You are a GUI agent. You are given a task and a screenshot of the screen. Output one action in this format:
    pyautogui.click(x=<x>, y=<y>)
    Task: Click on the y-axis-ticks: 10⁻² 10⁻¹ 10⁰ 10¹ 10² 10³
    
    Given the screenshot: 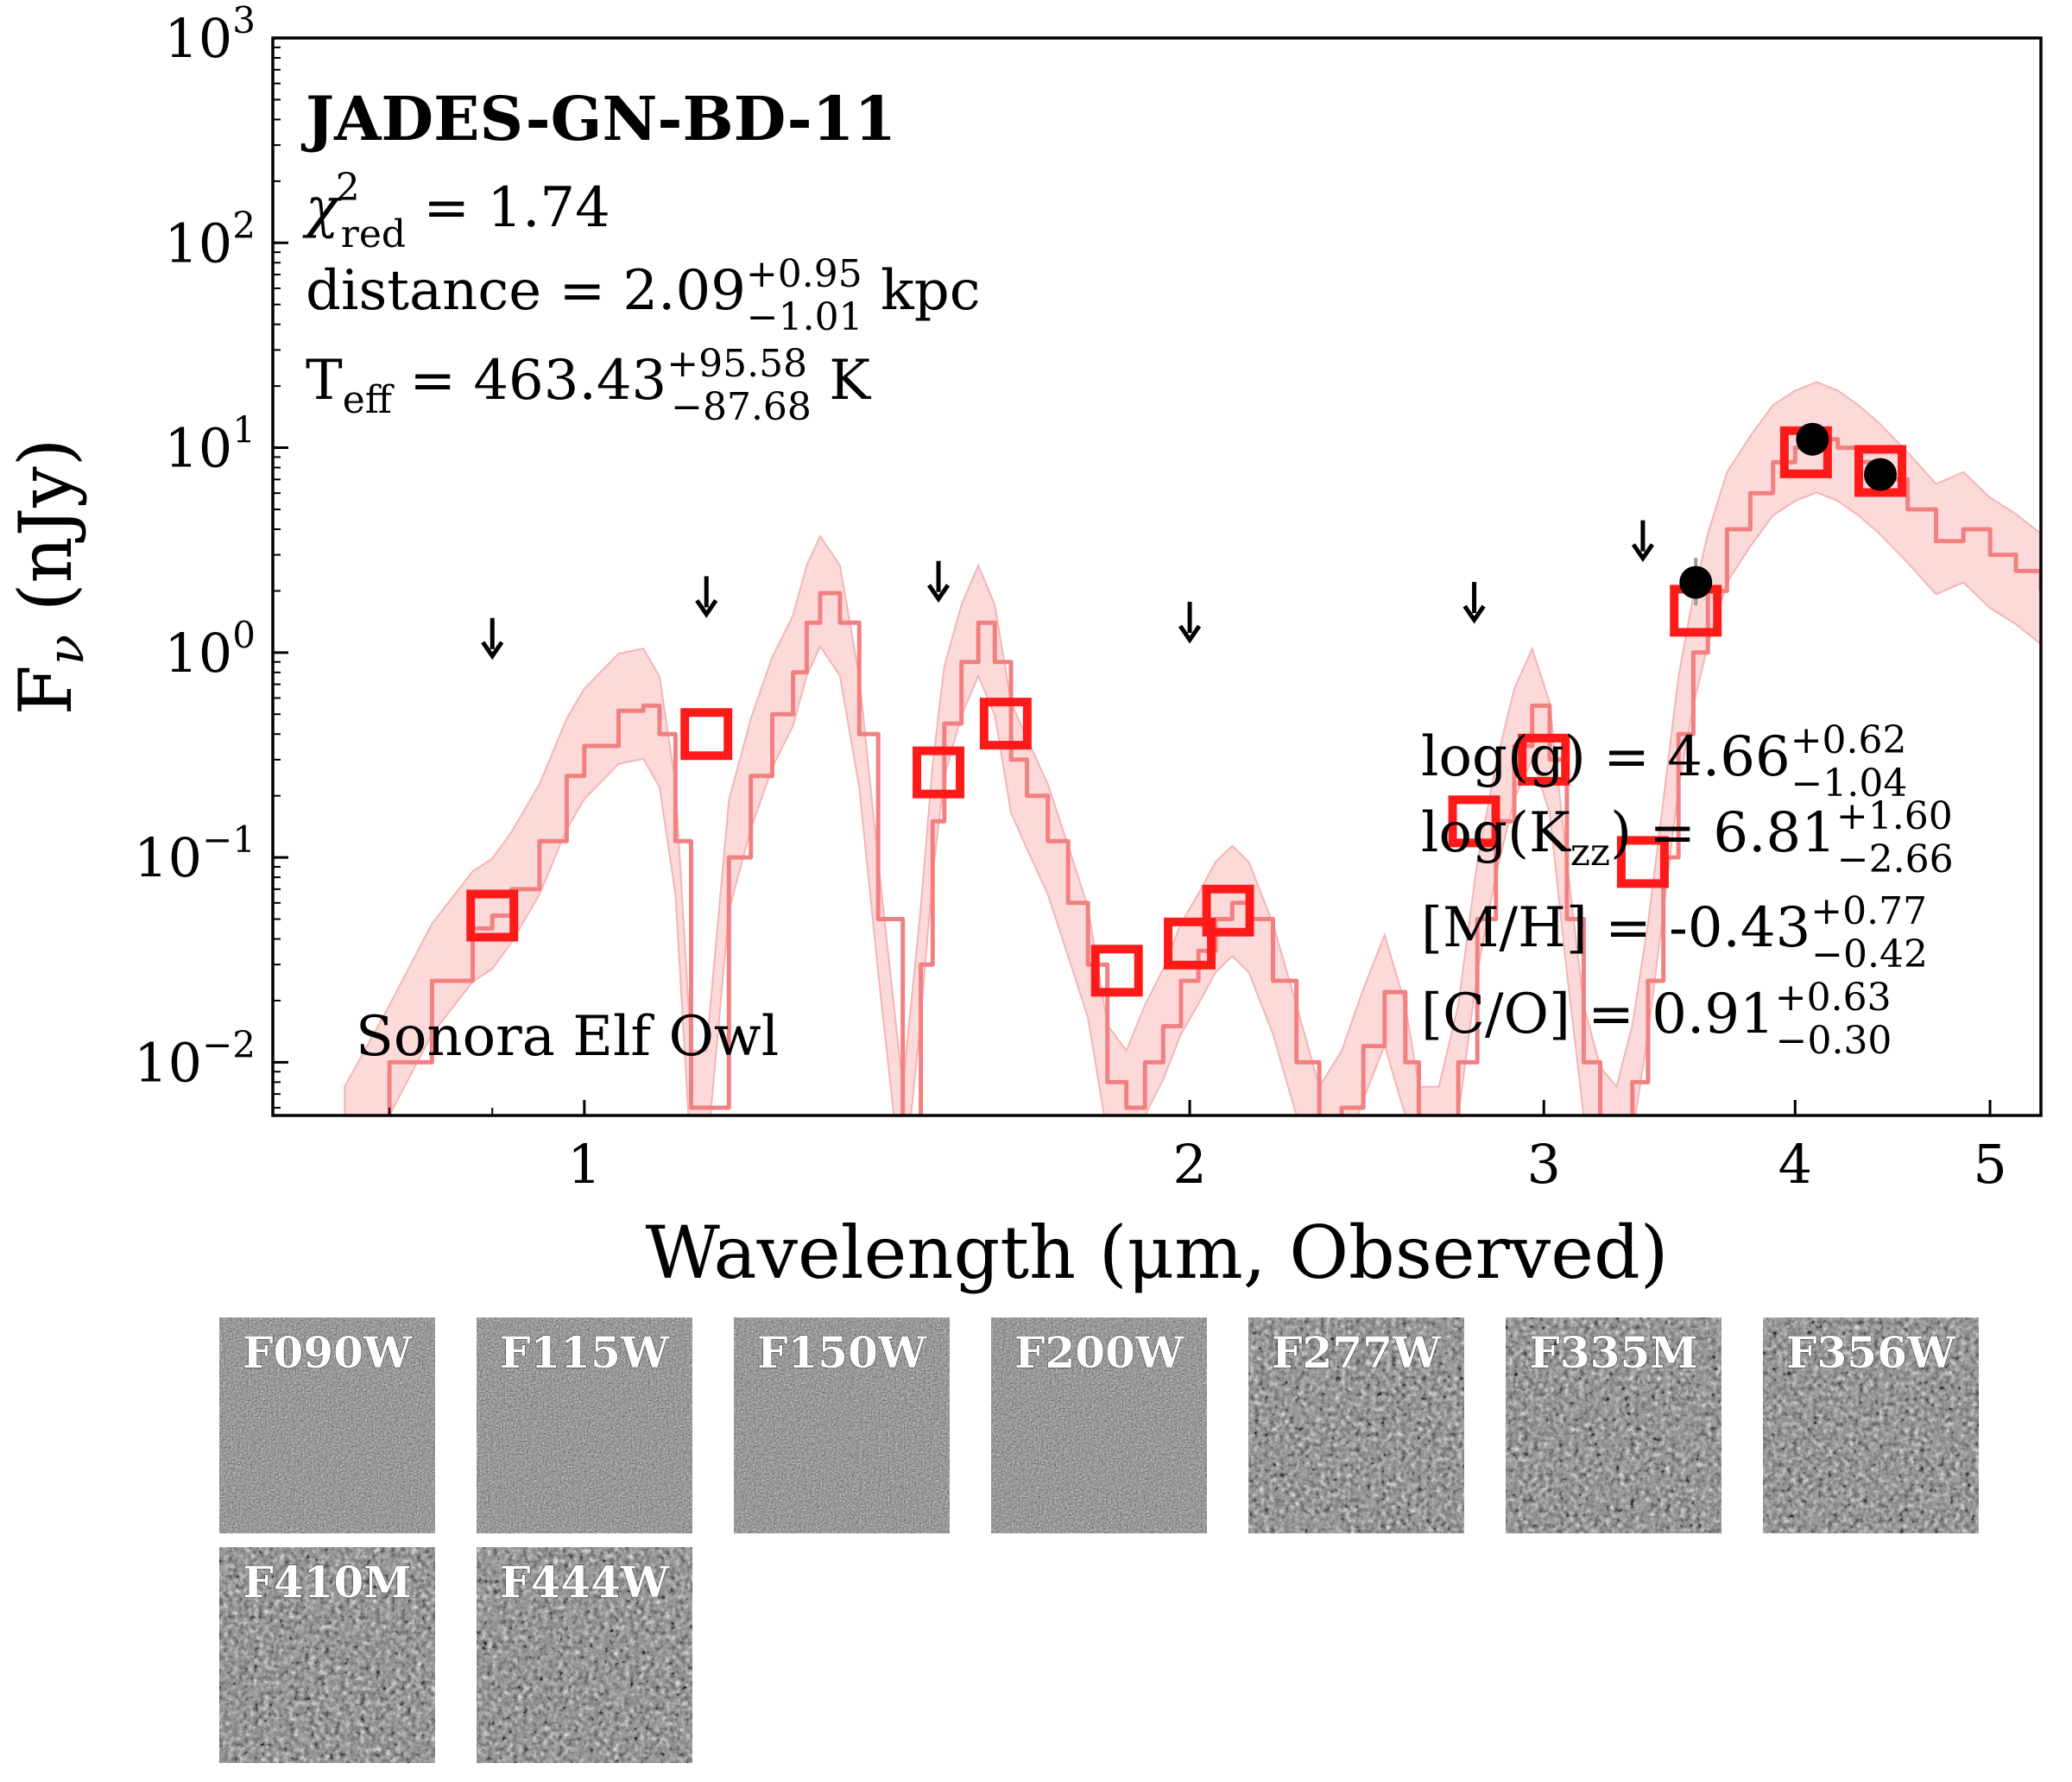 What is the action you would take?
    pyautogui.click(x=211, y=554)
    